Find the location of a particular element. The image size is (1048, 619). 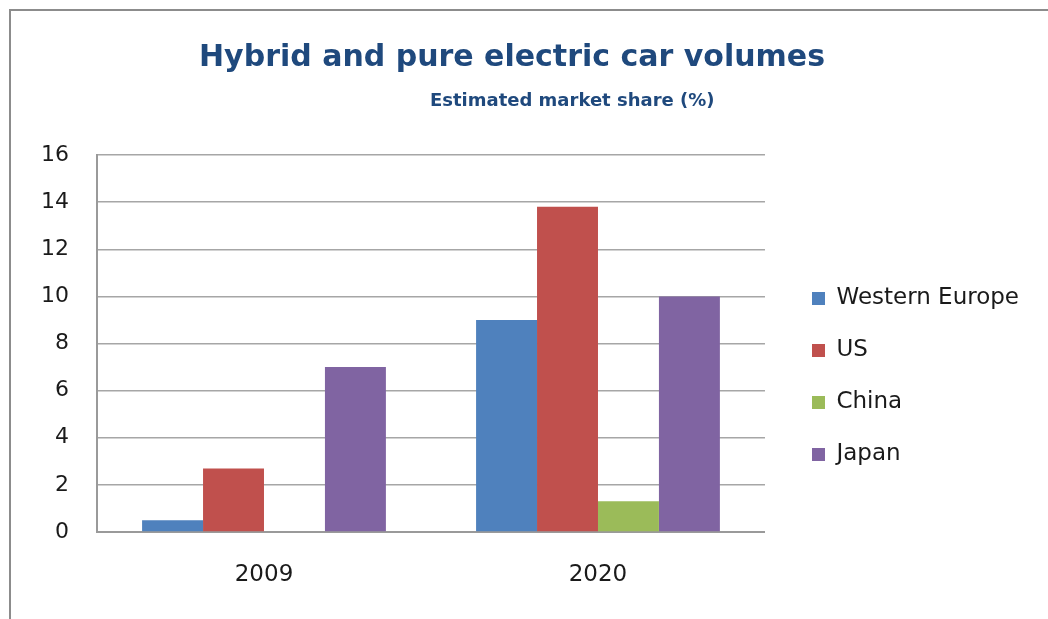

x-tick-label: 2009 is located at coordinates (264, 573).